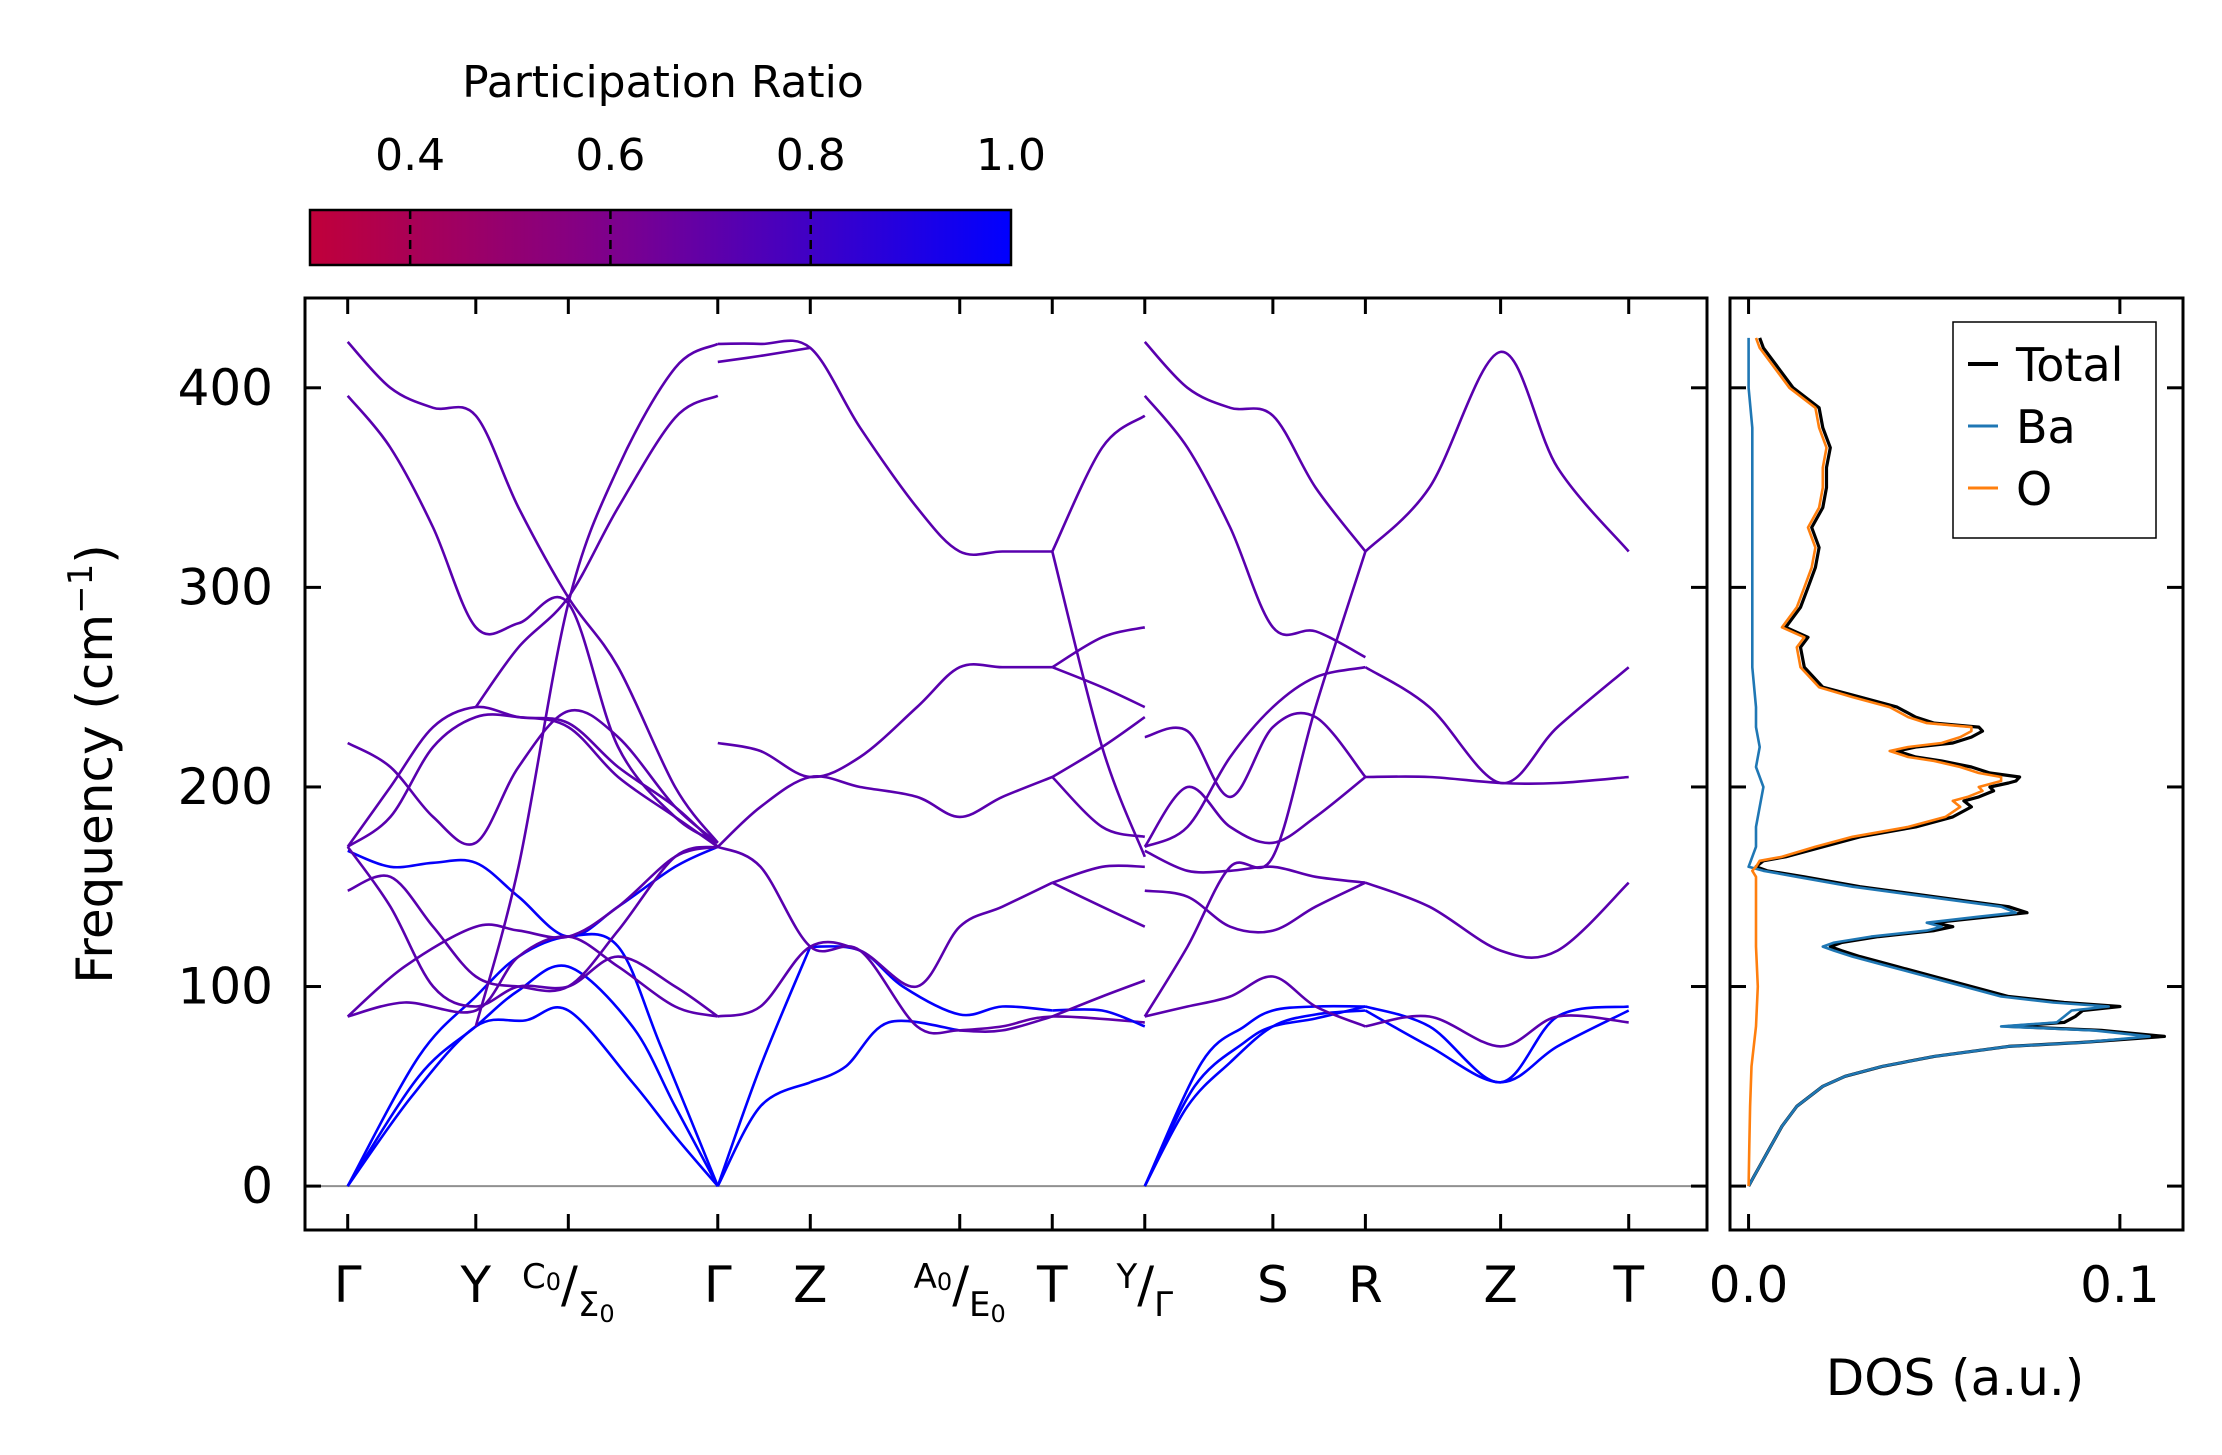 The width and height of the screenshot is (2222, 1455). I want to click on high-symmetry-label: Y, so click(476, 1285).